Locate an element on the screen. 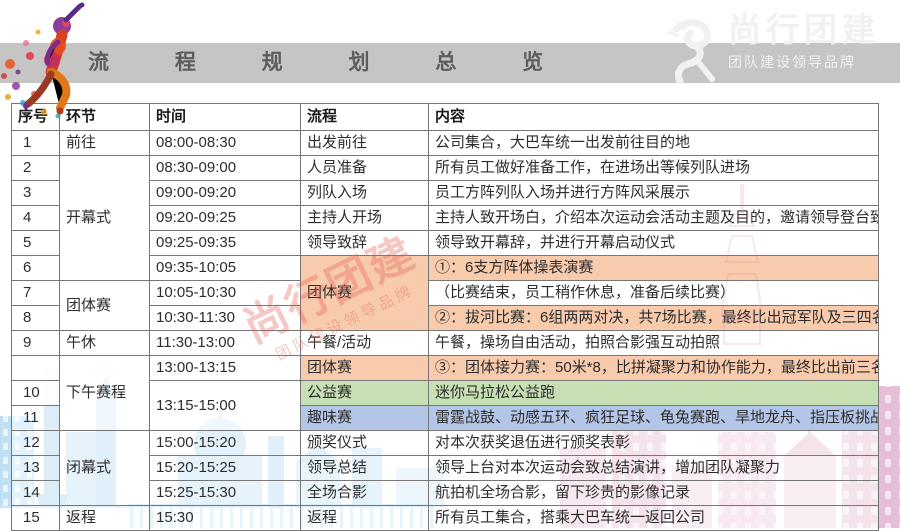 The image size is (900, 531). cell-content: 所有员工集合，搭乘大巴车统一返回公司 is located at coordinates (653, 518).